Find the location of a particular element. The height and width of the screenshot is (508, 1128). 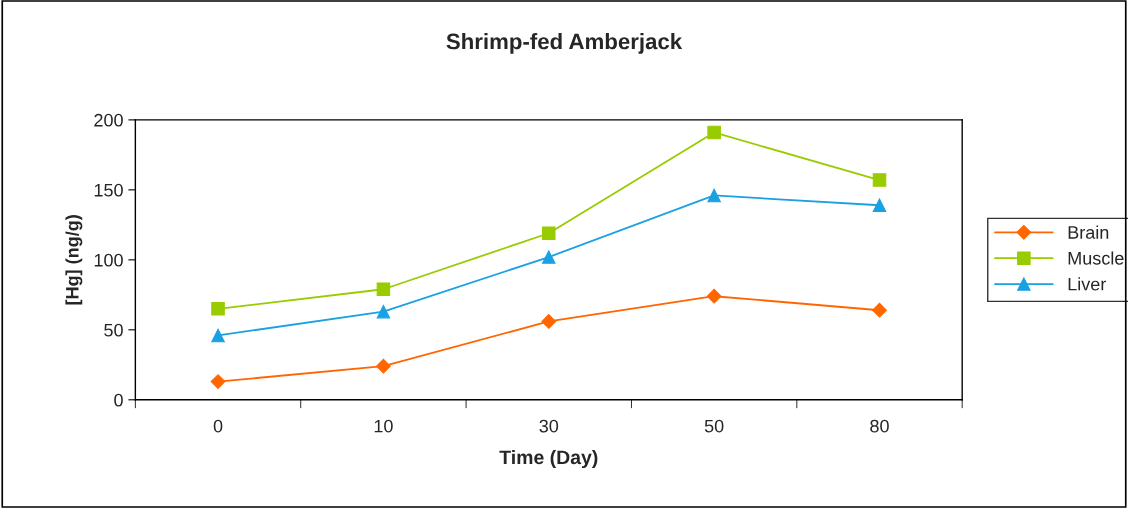

legend-label: Brain is located at coordinates (1088, 232).